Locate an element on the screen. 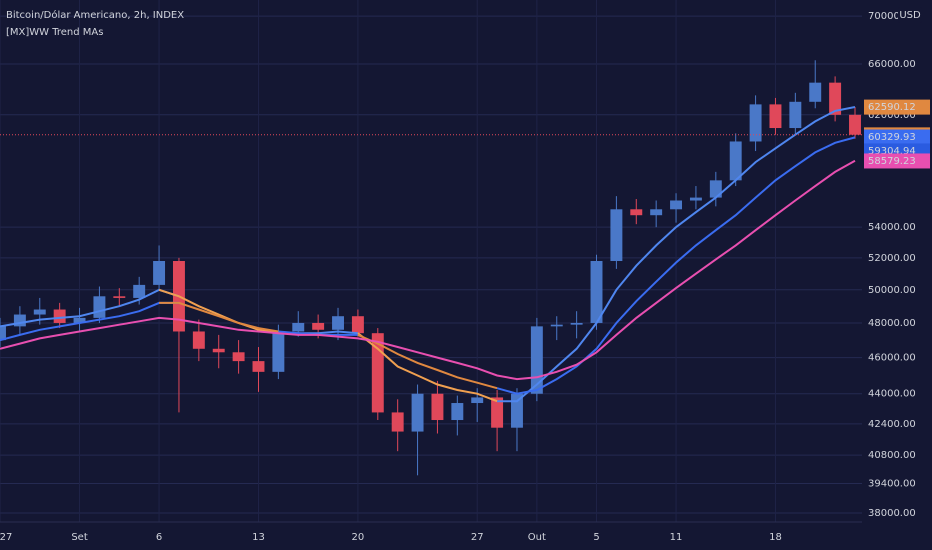  price-axis is located at coordinates (897, 275).